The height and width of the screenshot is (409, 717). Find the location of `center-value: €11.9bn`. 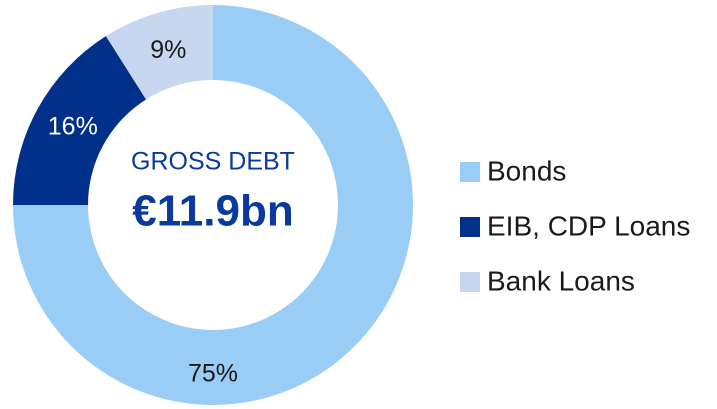

center-value: €11.9bn is located at coordinates (212, 211).